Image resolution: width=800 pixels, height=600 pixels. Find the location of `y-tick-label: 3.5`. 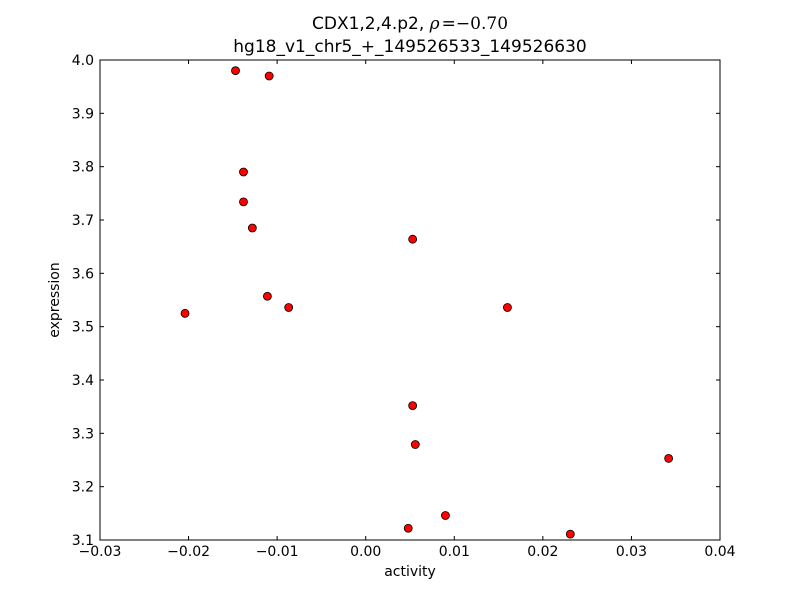

y-tick-label: 3.5 is located at coordinates (83, 328).